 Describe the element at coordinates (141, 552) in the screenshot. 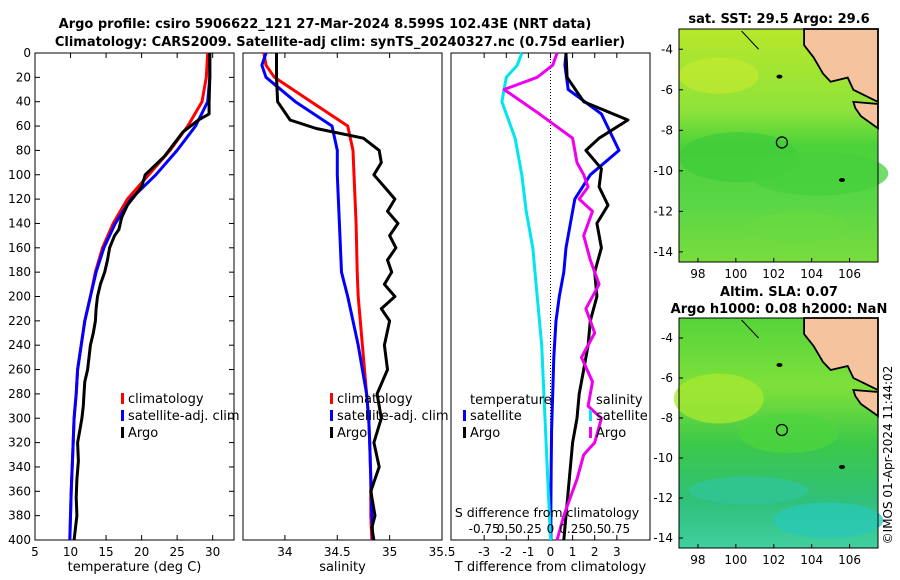

I see `x-tick-label: 20` at that location.